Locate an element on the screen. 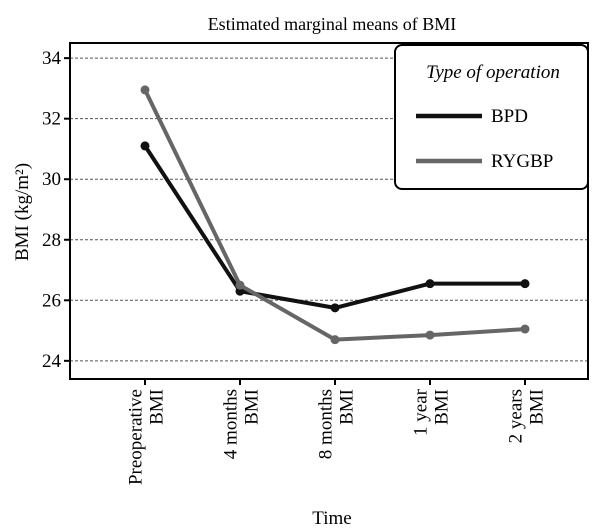 Image resolution: width=592 pixels, height=530 pixels. chart-title: Estimated marginal means of BMI is located at coordinates (332, 24).